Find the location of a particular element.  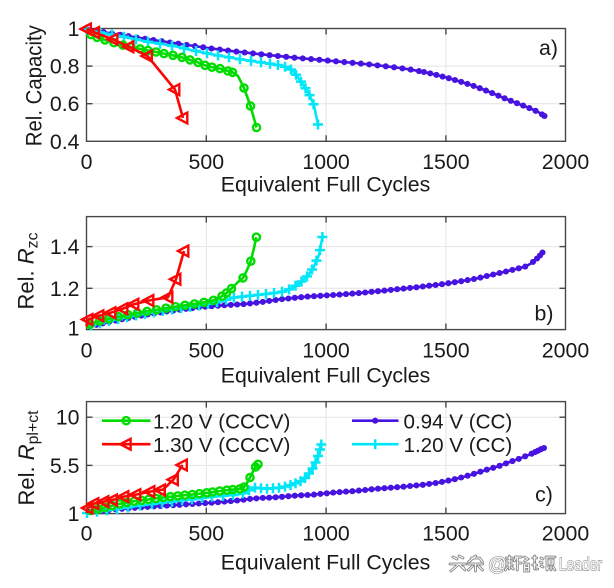

svg-text: 1.30 V (CCCV) is located at coordinates (221, 445).